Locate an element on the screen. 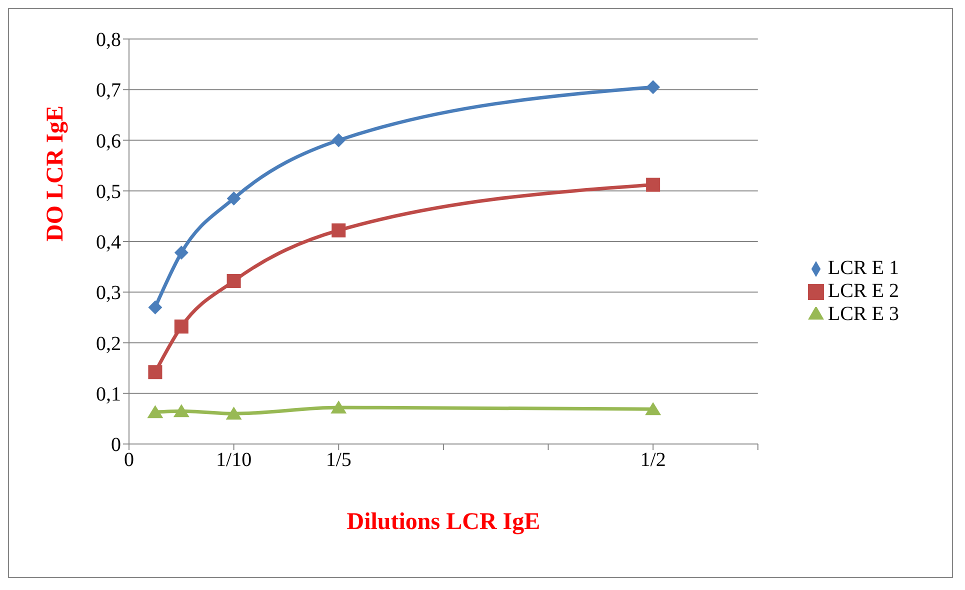  x-tick-label: 1/2 is located at coordinates (653, 460).